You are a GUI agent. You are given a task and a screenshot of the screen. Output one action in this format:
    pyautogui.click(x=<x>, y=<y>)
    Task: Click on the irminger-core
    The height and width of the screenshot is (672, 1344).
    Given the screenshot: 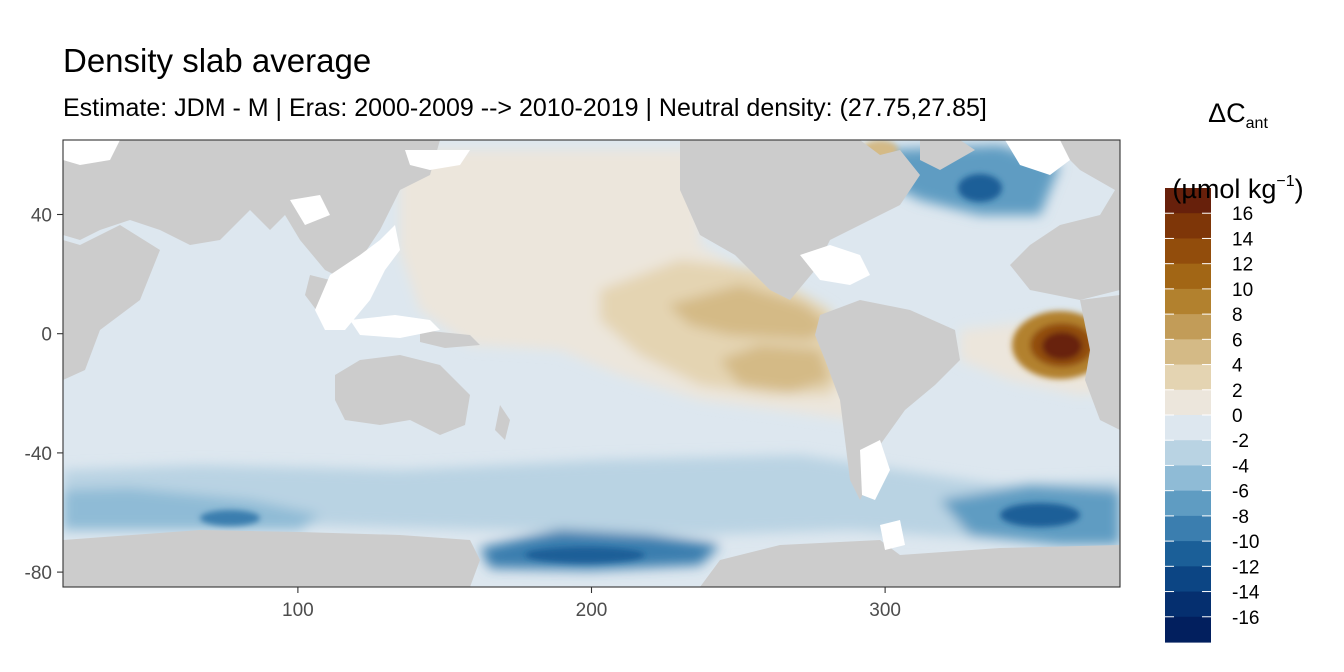 What is the action you would take?
    pyautogui.click(x=980, y=188)
    